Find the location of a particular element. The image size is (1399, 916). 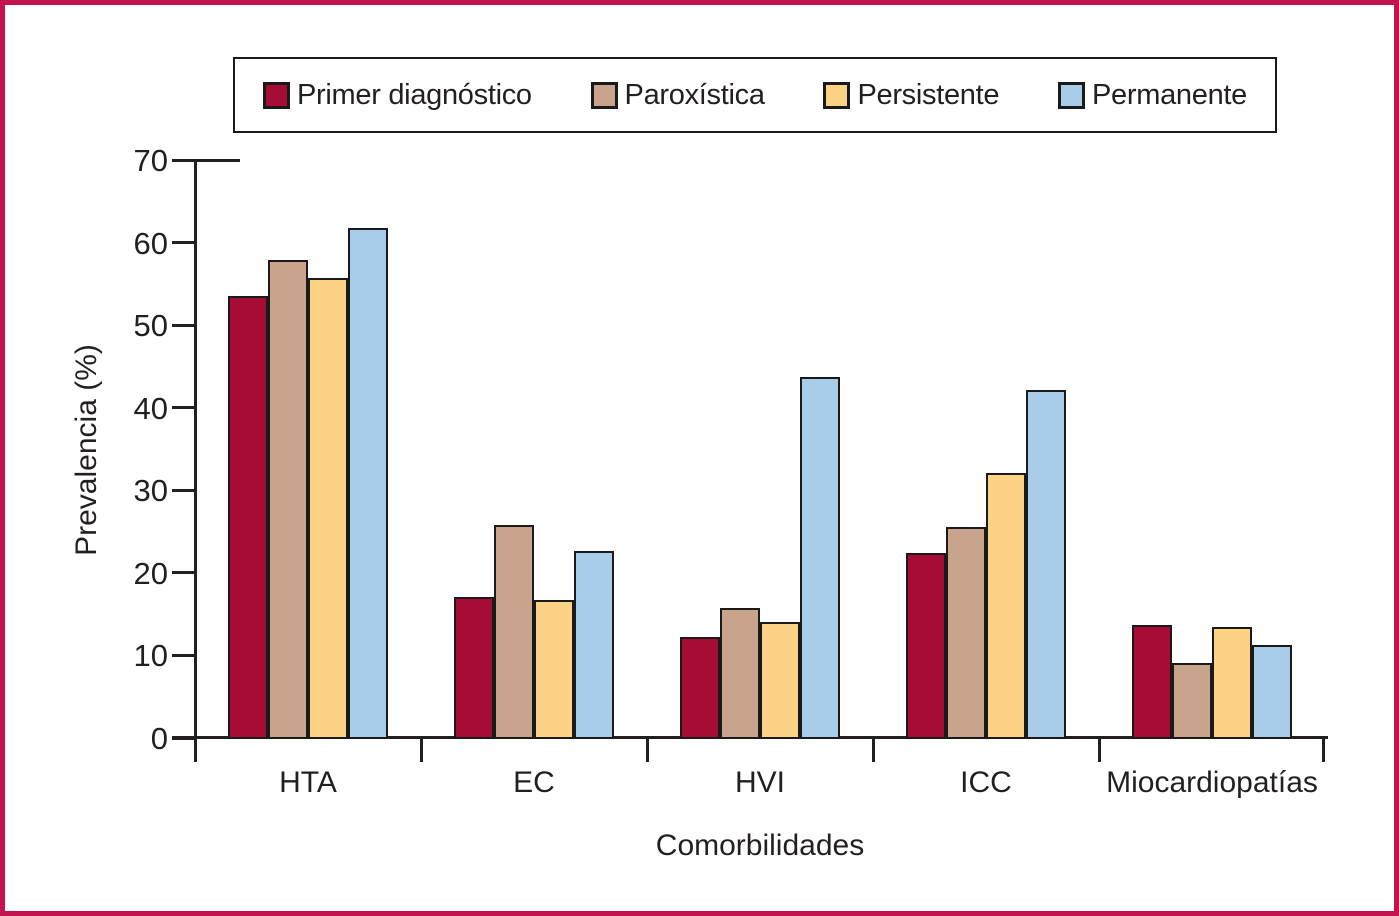

legend-entry: Paroxística is located at coordinates (677, 95).